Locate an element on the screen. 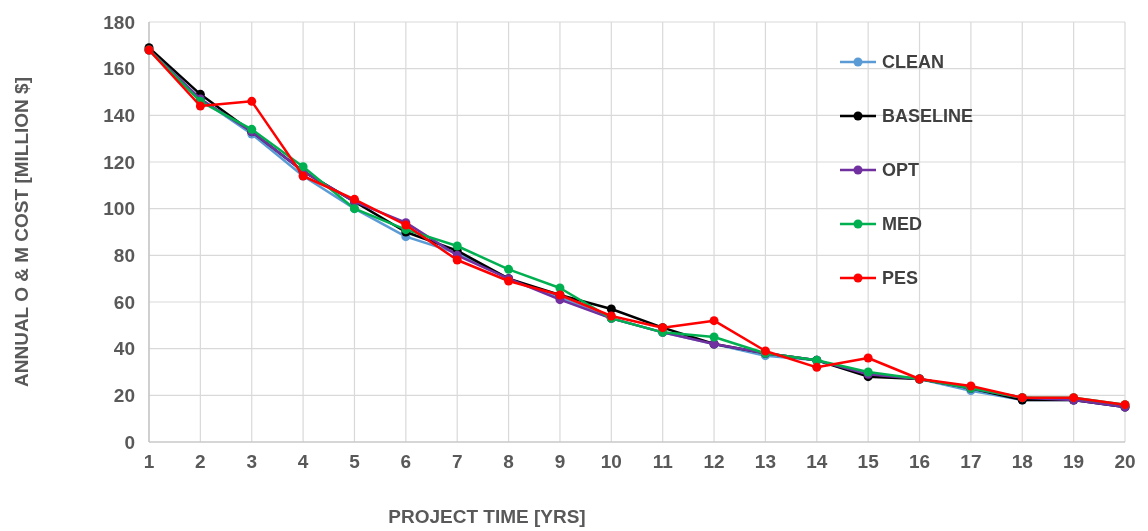  x-axis-title: PROJECT TIME [YRS] is located at coordinates (487, 516).